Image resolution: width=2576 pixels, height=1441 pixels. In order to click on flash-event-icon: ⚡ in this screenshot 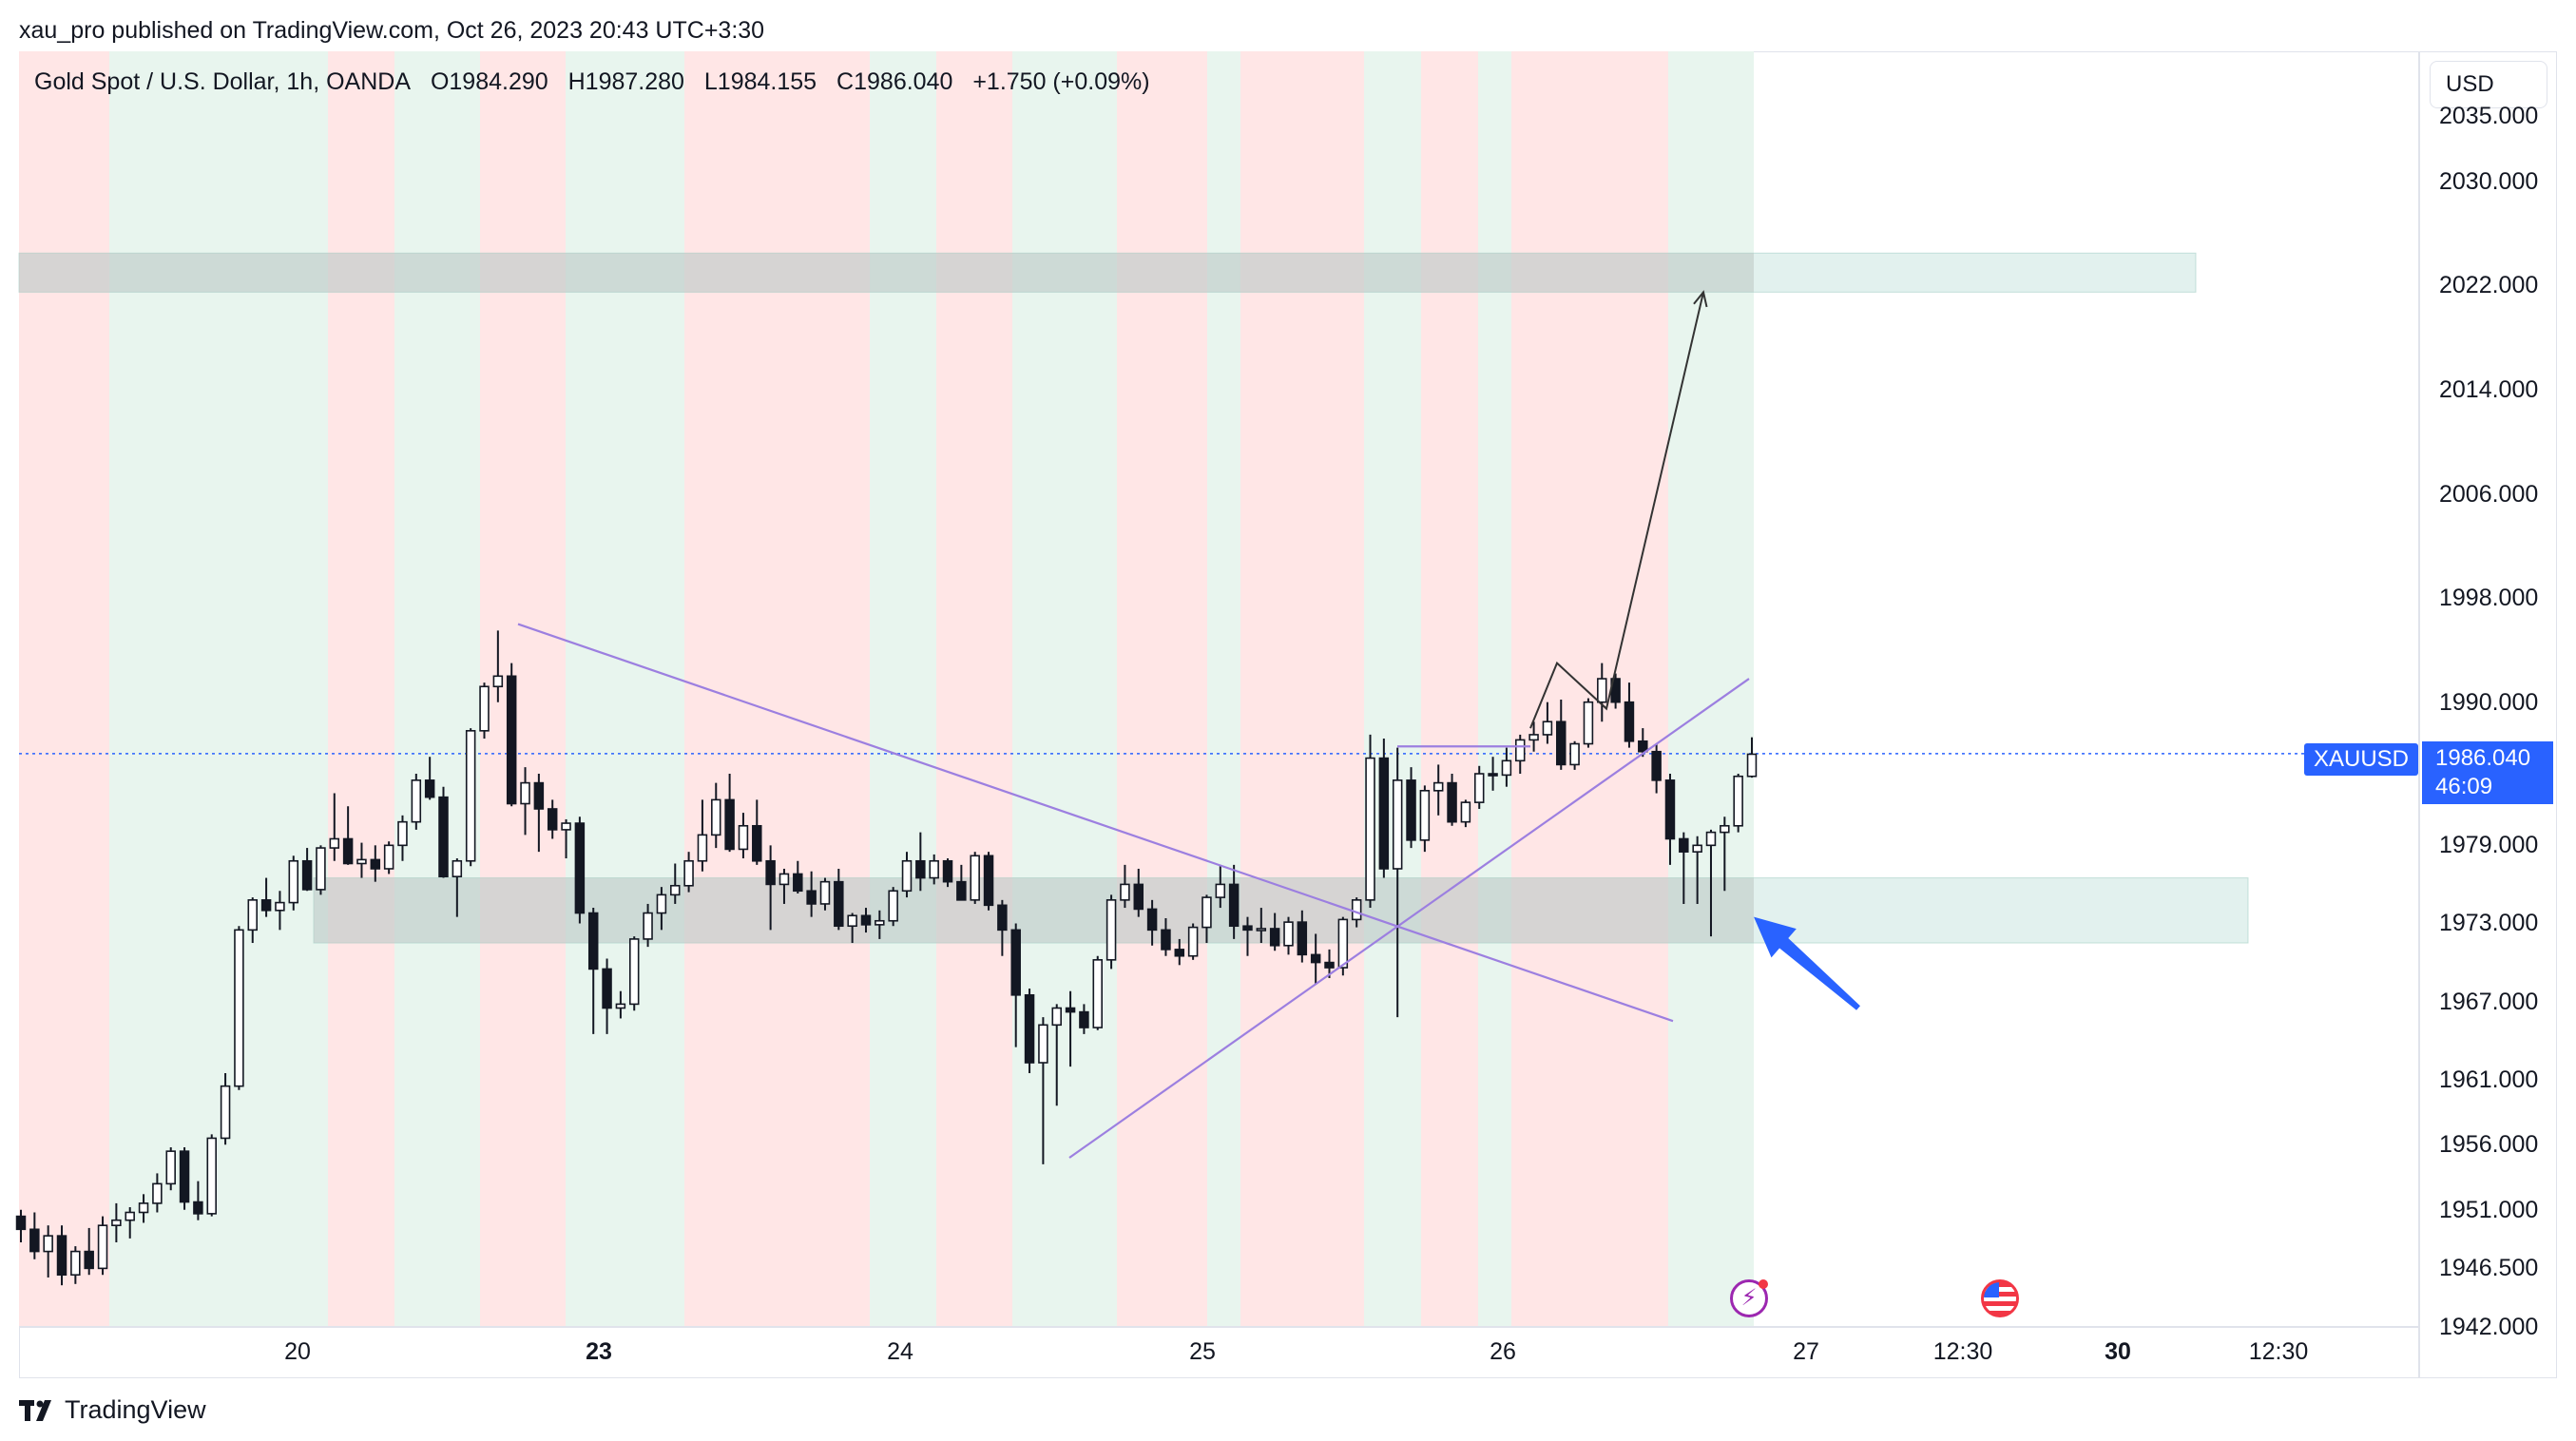, I will do `click(1749, 1298)`.